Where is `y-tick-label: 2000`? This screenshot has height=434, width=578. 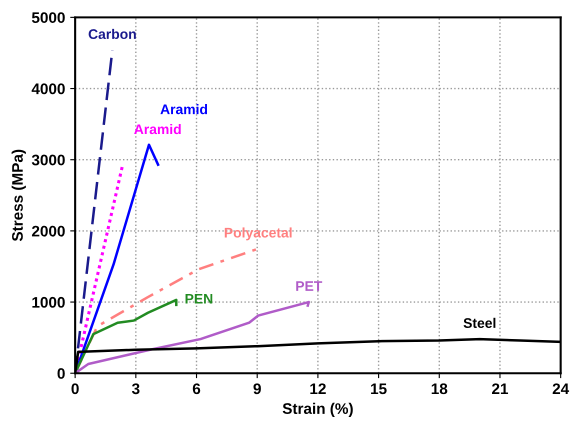
y-tick-label: 2000 is located at coordinates (48, 231).